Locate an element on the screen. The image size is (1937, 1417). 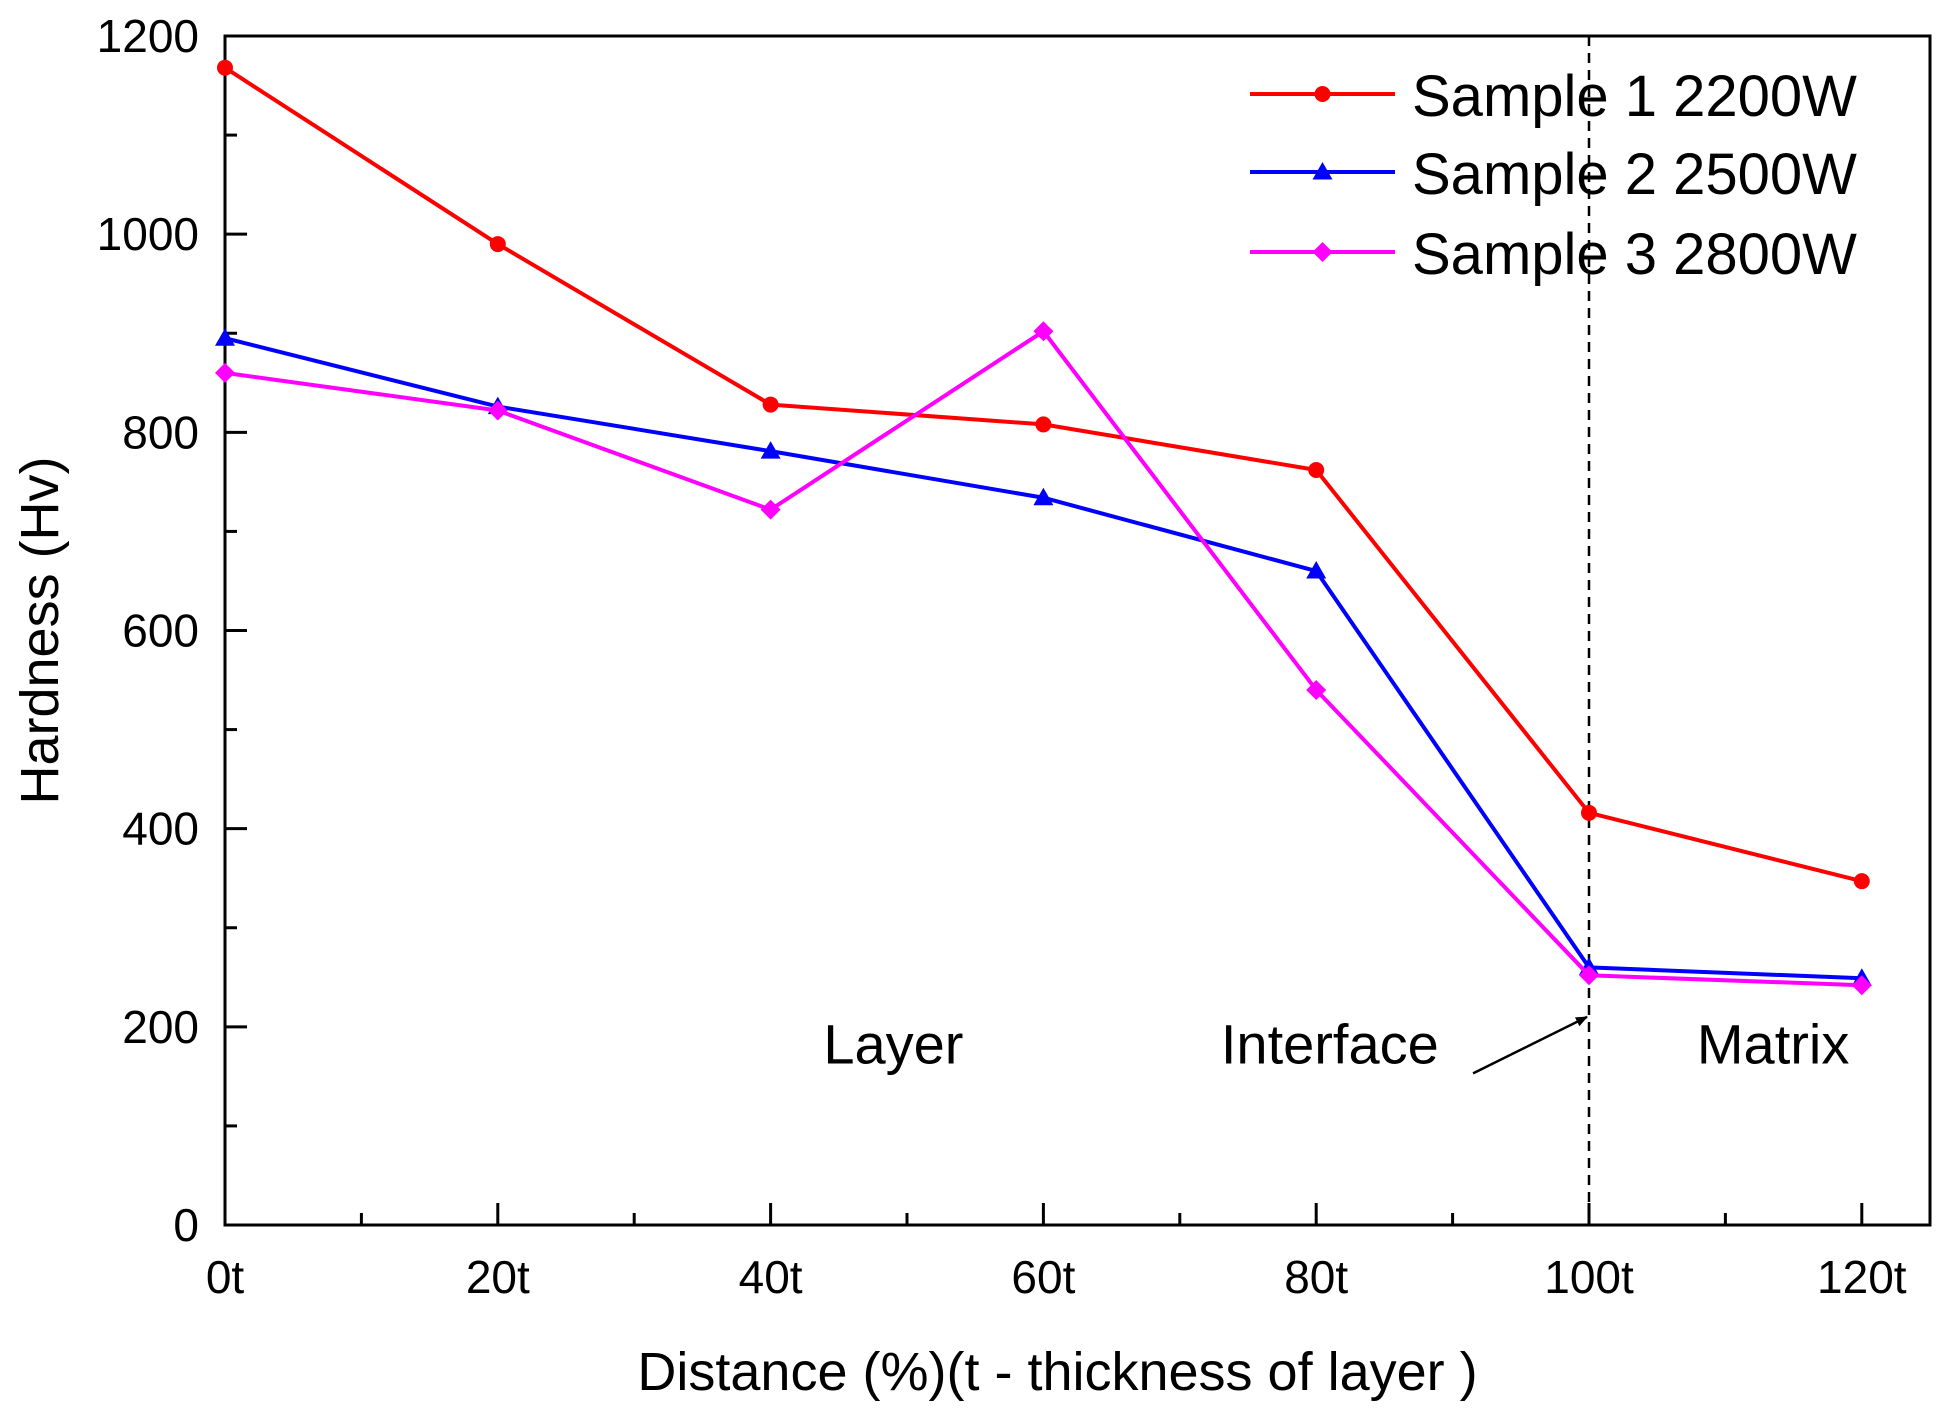
x-tick-label: 80t is located at coordinates (1316, 1277).